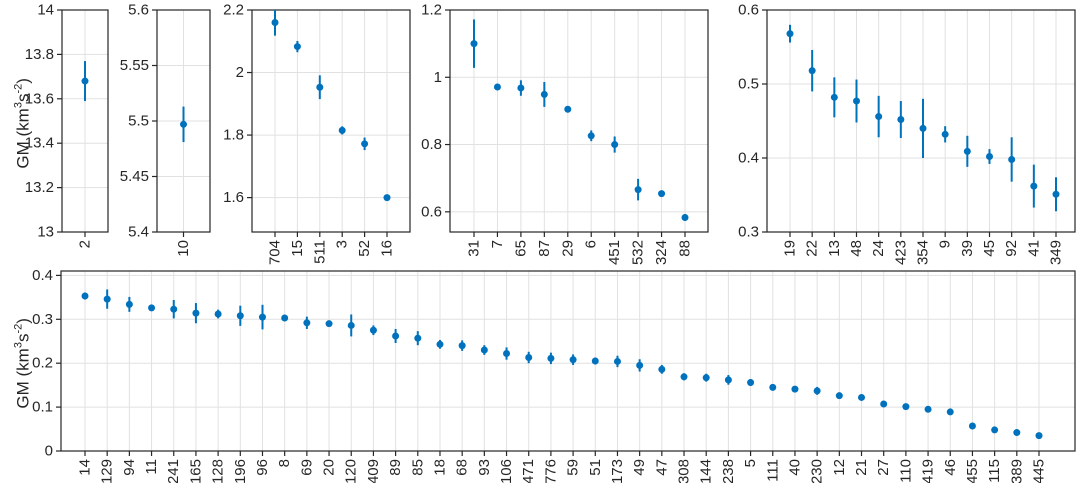 The height and width of the screenshot is (483, 1079). I want to click on x-tick-label: 51, so click(595, 467).